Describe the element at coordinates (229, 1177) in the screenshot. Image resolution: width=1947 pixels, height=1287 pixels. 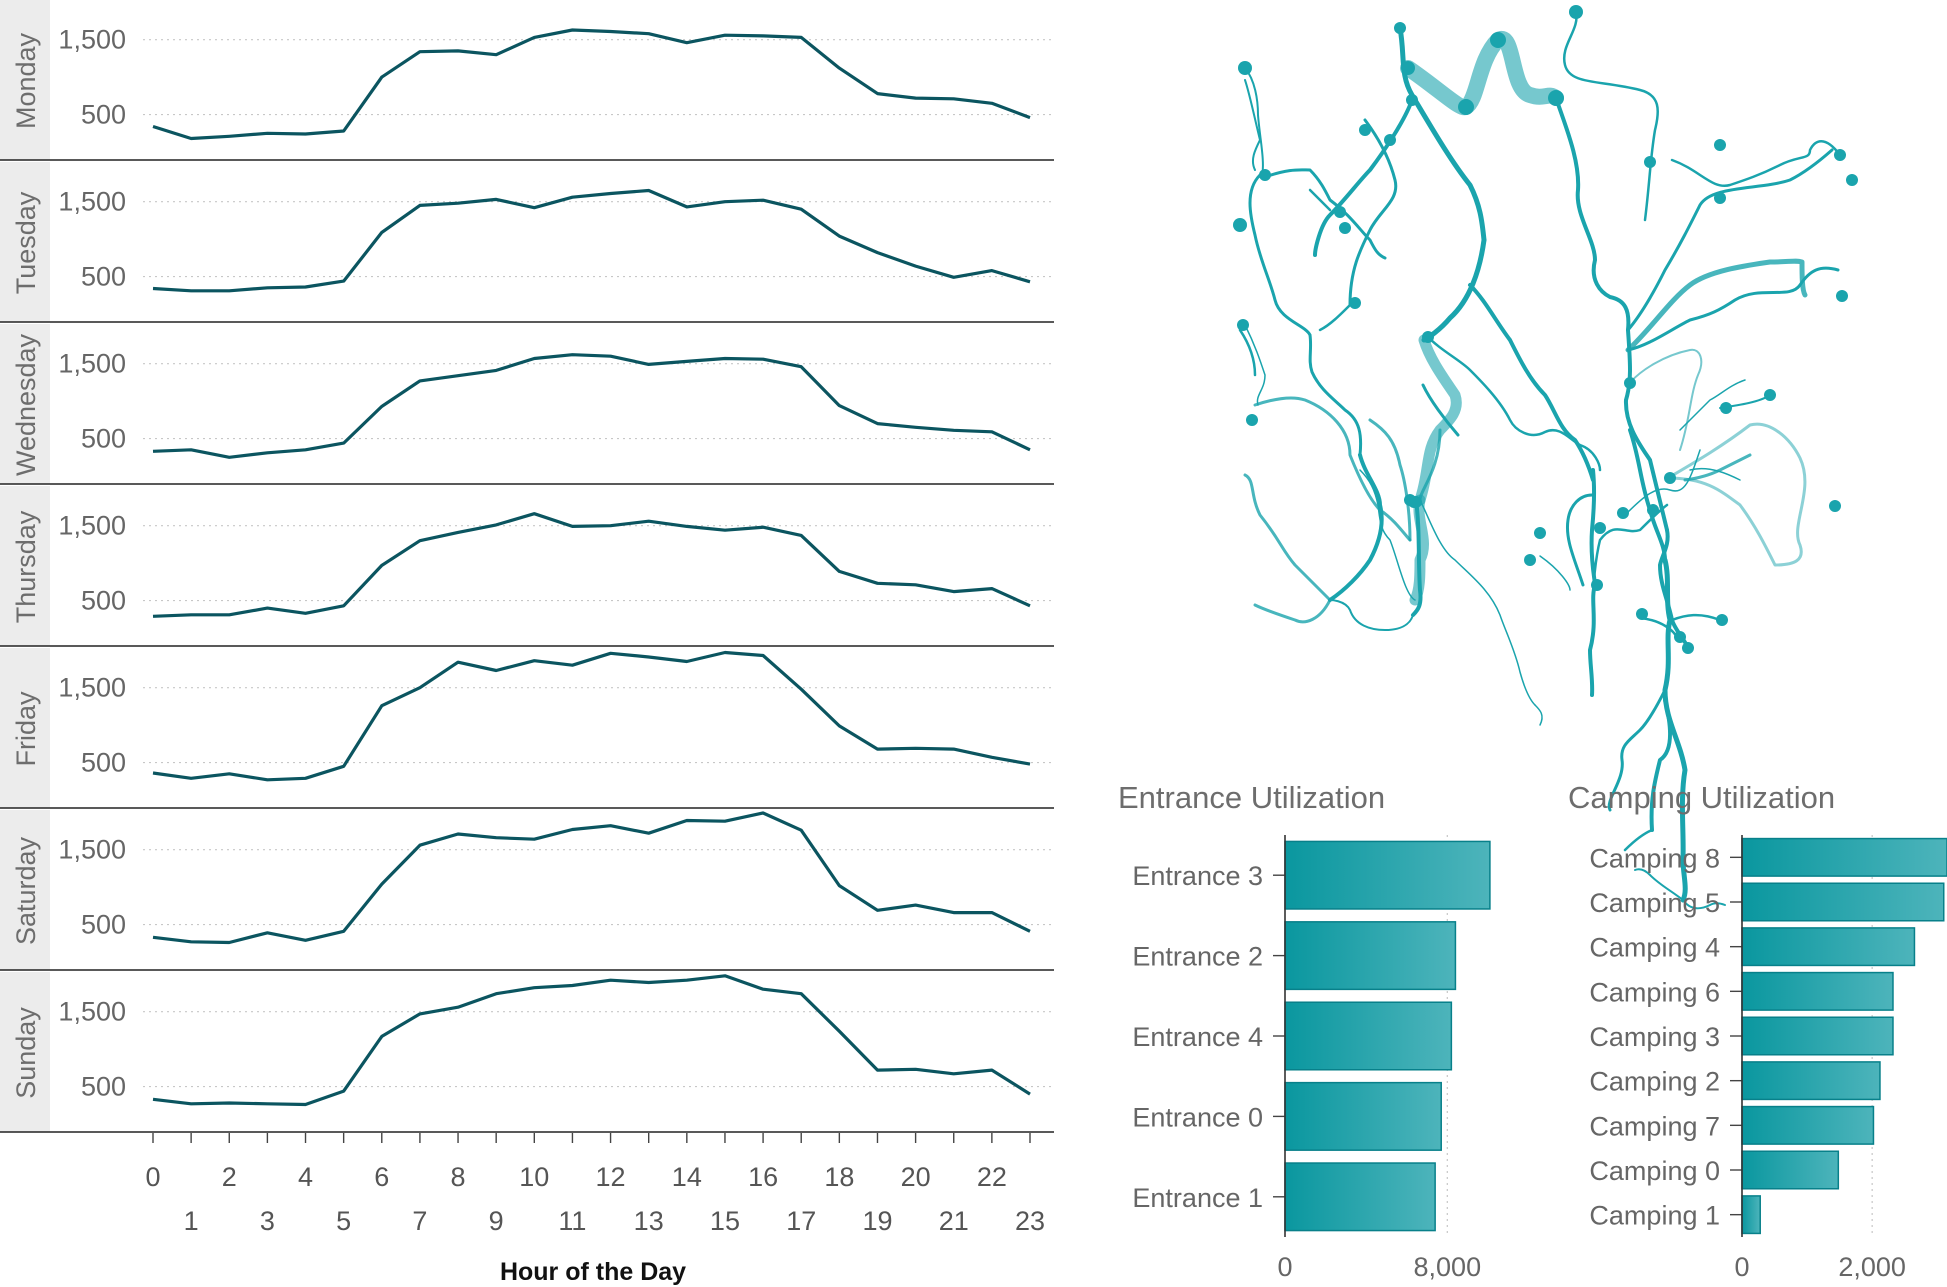
I see `x-tick-label: 2` at that location.